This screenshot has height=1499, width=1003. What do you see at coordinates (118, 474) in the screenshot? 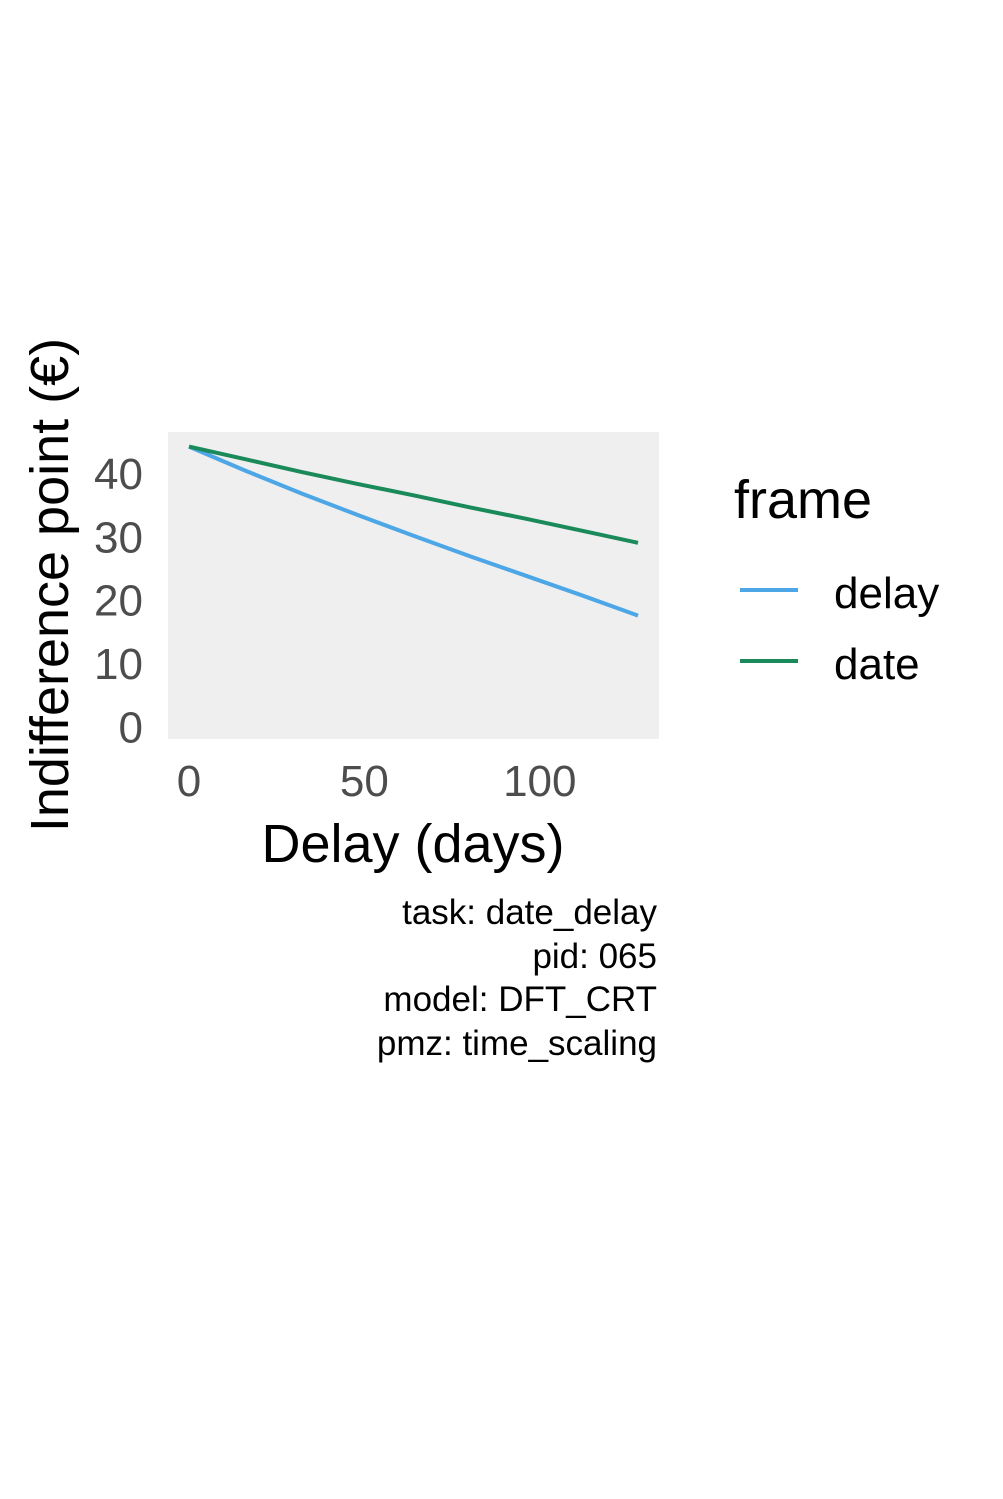
I see `y-tick-label: 40` at bounding box center [118, 474].